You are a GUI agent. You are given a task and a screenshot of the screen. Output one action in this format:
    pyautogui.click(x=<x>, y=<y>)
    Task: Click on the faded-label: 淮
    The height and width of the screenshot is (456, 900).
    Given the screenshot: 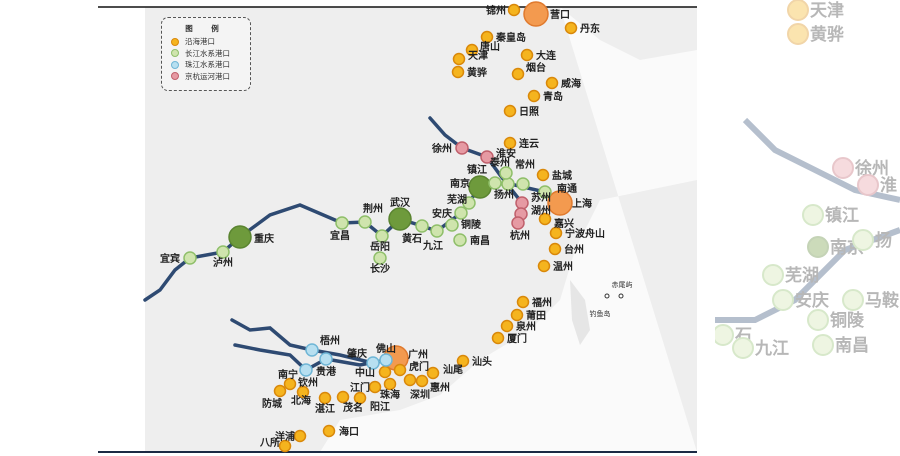 What is the action you would take?
    pyautogui.click(x=888, y=186)
    